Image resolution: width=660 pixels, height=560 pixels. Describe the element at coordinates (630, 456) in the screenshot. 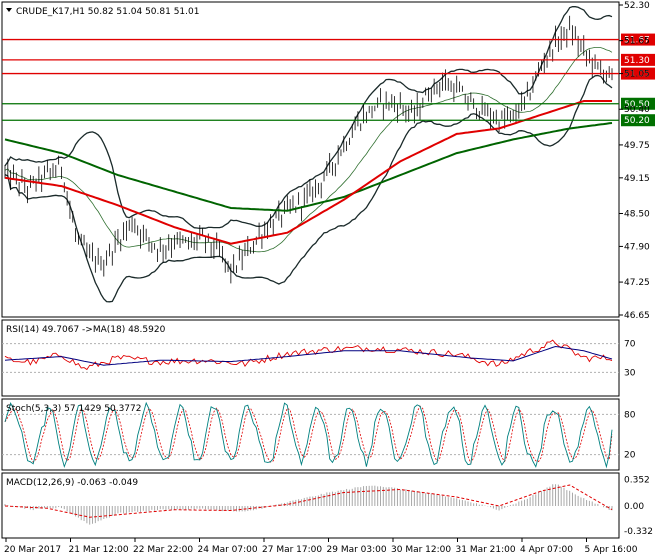

I see `stoch-tick-label: 20` at that location.